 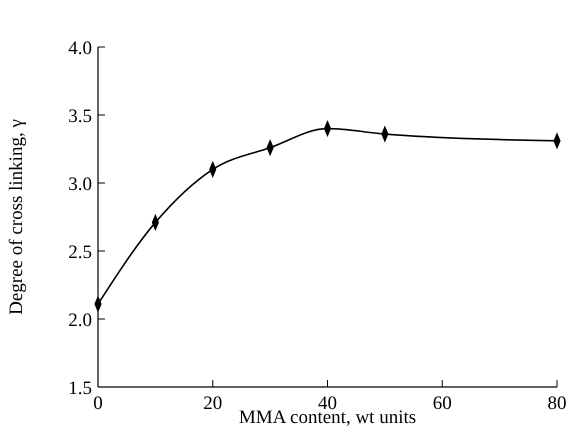 What do you see at coordinates (212, 403) in the screenshot?
I see `x-tick-label: 20` at bounding box center [212, 403].